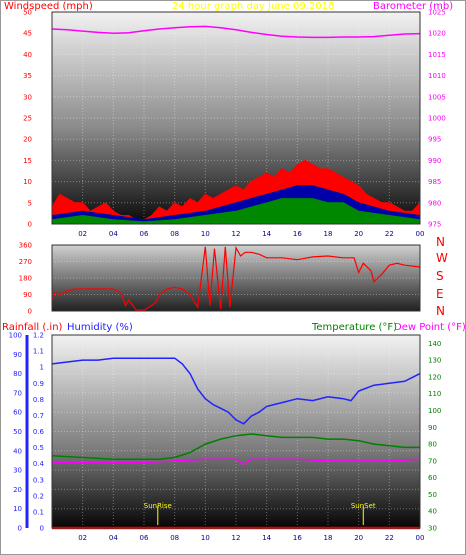 This screenshot has height=555, width=466. What do you see at coordinates (38, 400) in the screenshot?
I see `rainfall-tick-label: 0.8` at bounding box center [38, 400].